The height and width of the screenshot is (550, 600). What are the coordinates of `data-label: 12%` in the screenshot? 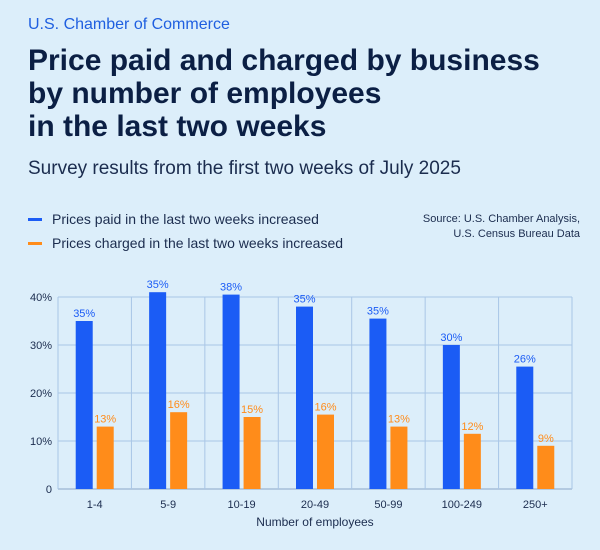 It's located at (472, 427).